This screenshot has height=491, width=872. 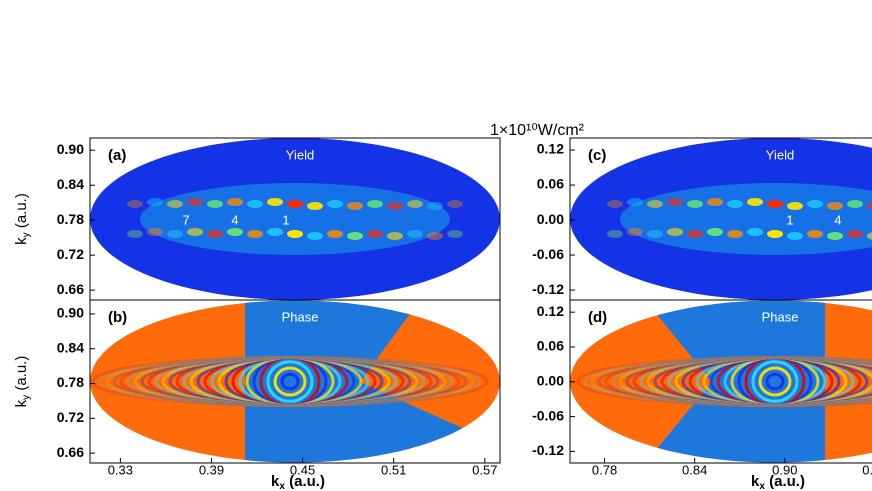 What do you see at coordinates (784, 469) in the screenshot?
I see `x-tick-label: 0.90` at bounding box center [784, 469].